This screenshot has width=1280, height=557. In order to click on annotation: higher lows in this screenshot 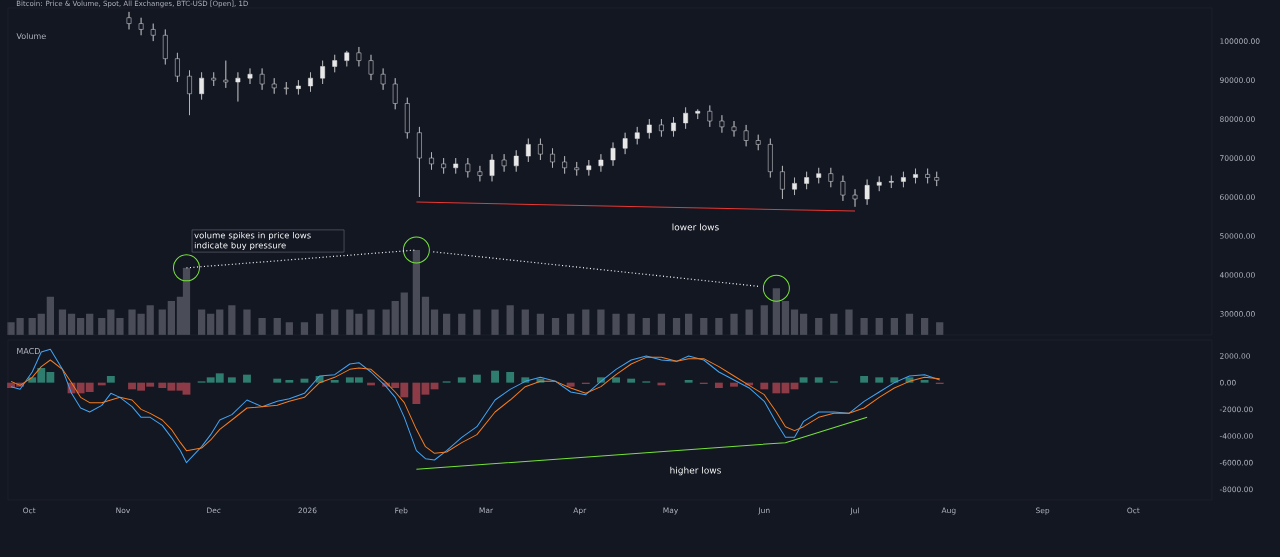, I will do `click(695, 471)`.